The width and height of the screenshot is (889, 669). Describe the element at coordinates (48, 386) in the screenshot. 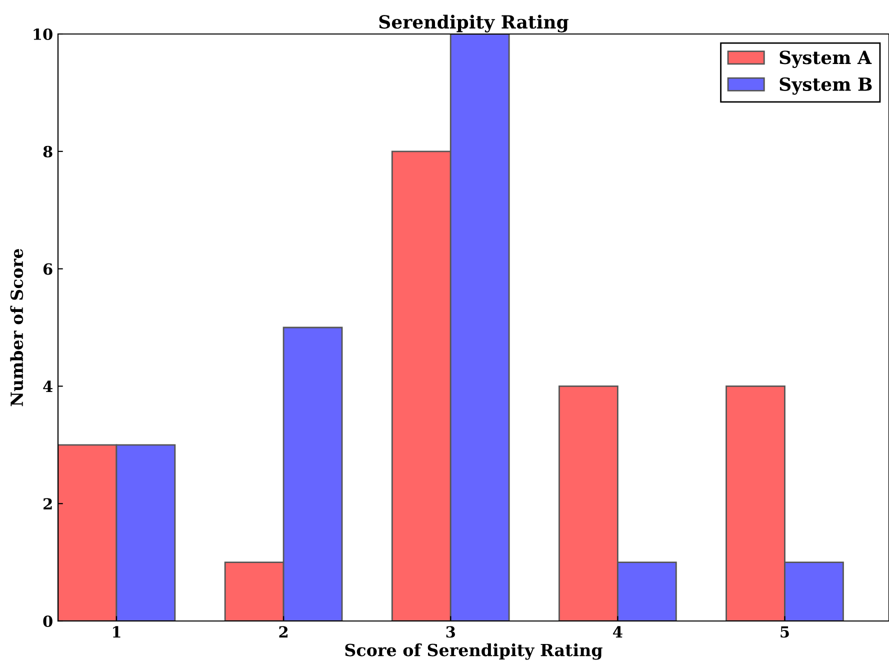

I see `y-tick-label: 4` at that location.